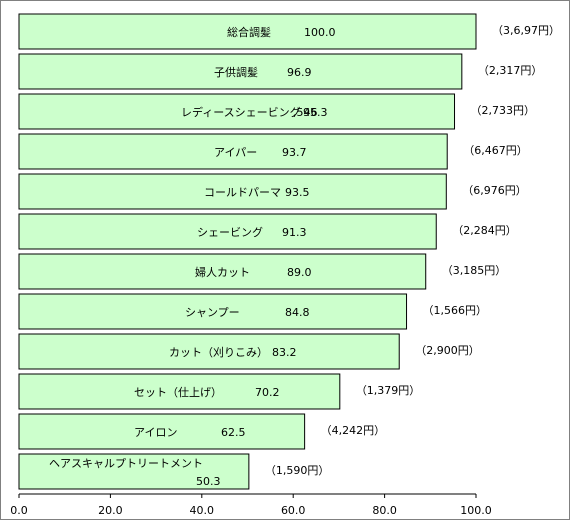 This screenshot has width=572, height=522. What do you see at coordinates (297, 312) in the screenshot?
I see `value-label-8: 84.8` at bounding box center [297, 312].